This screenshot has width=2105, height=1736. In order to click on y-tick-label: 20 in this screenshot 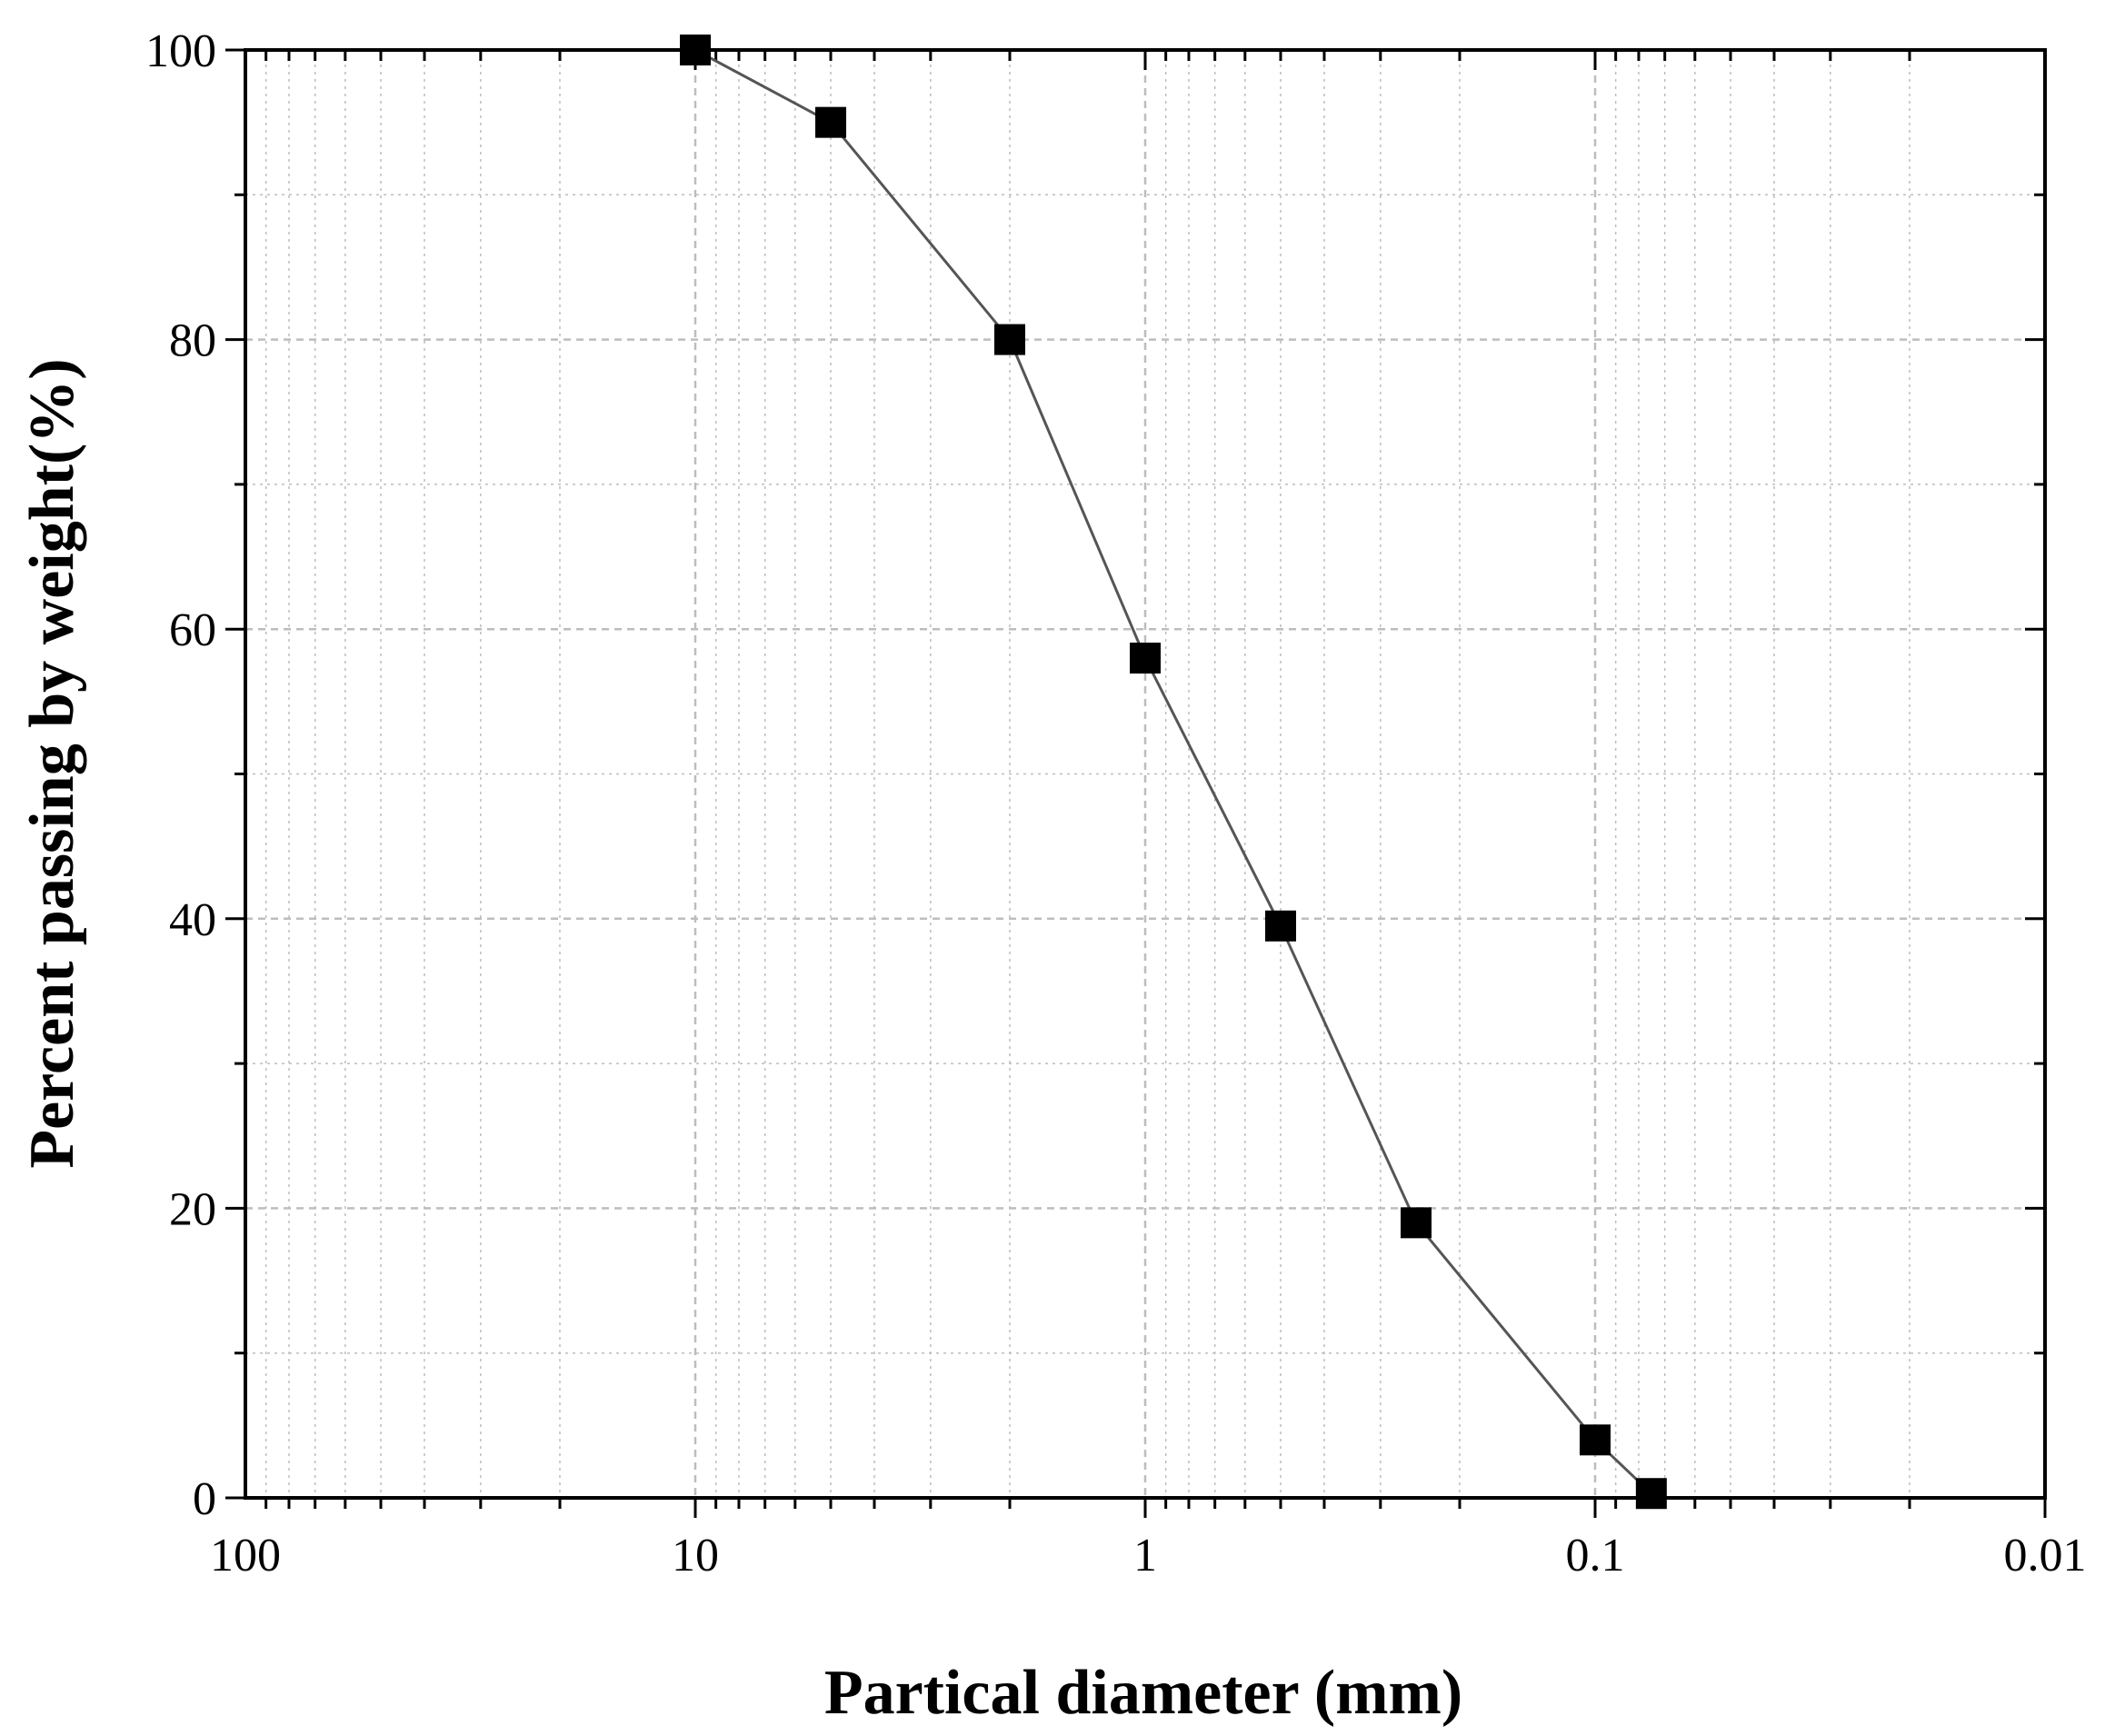, I will do `click(193, 1209)`.